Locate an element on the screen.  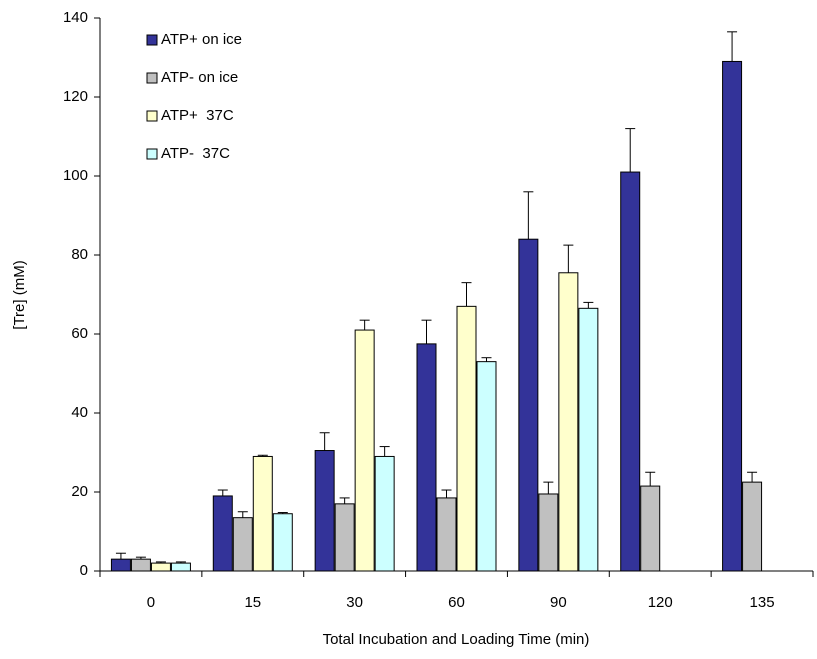
x-tick-label: 60 is located at coordinates (456, 602).